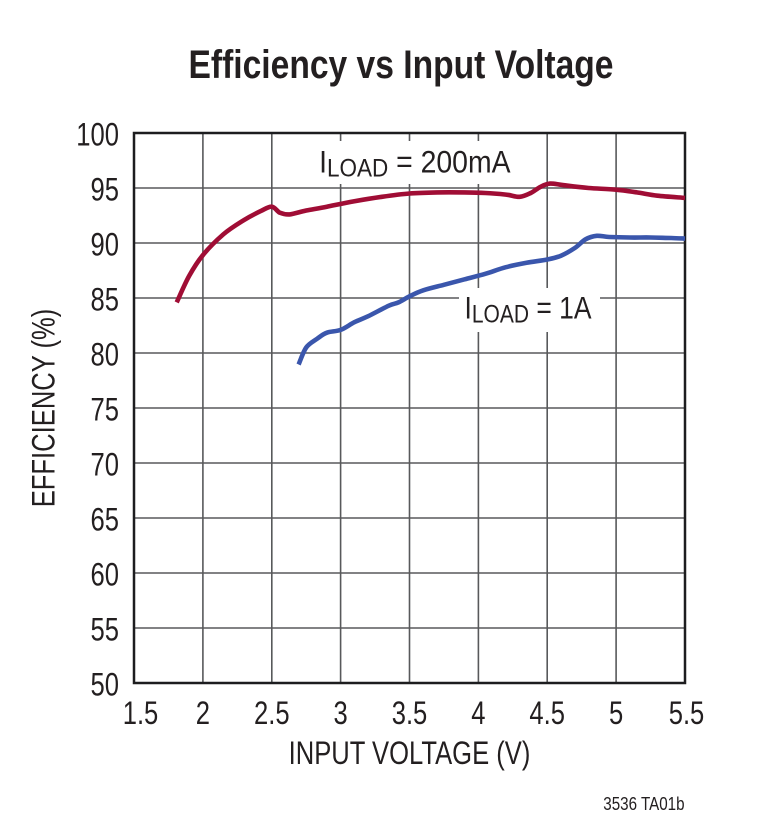  What do you see at coordinates (105, 300) in the screenshot?
I see `svg-text: 85` at bounding box center [105, 300].